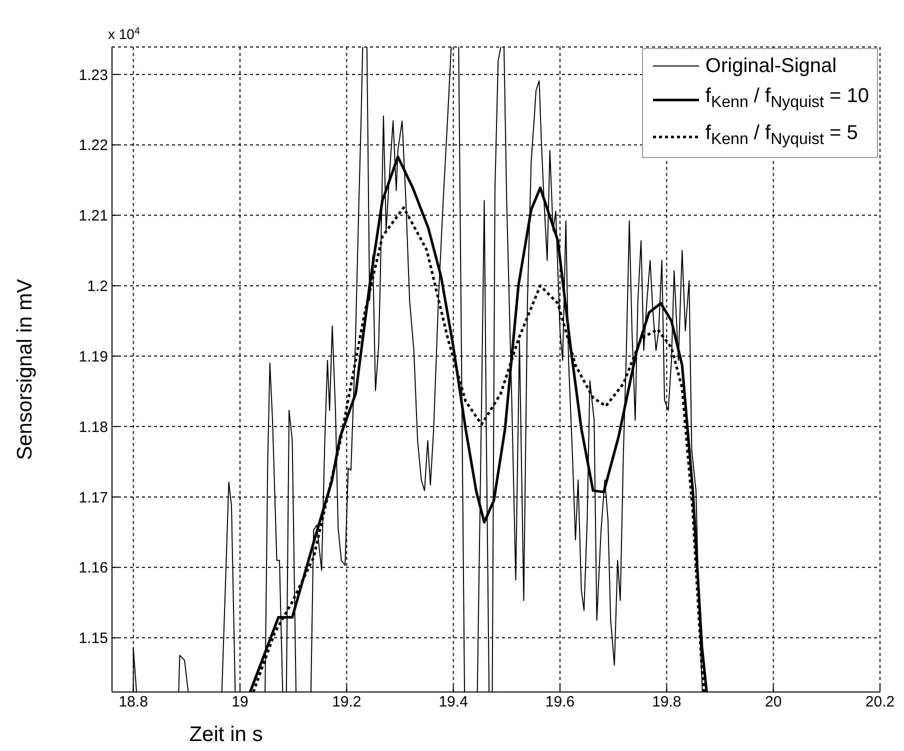 The width and height of the screenshot is (904, 751). What do you see at coordinates (667, 702) in the screenshot?
I see `x-tick-label: 19.8` at bounding box center [667, 702].